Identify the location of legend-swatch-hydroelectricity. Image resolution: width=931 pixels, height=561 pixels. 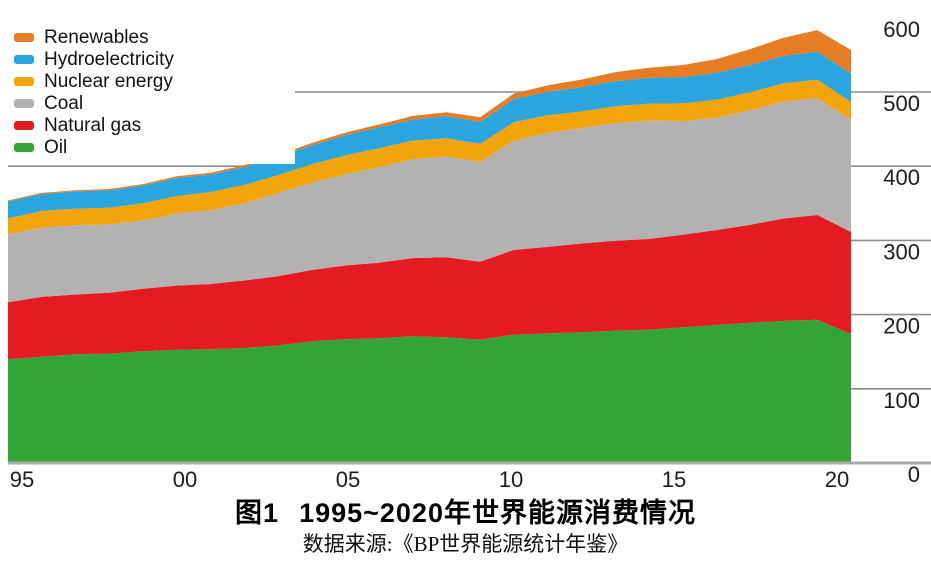
(24, 59).